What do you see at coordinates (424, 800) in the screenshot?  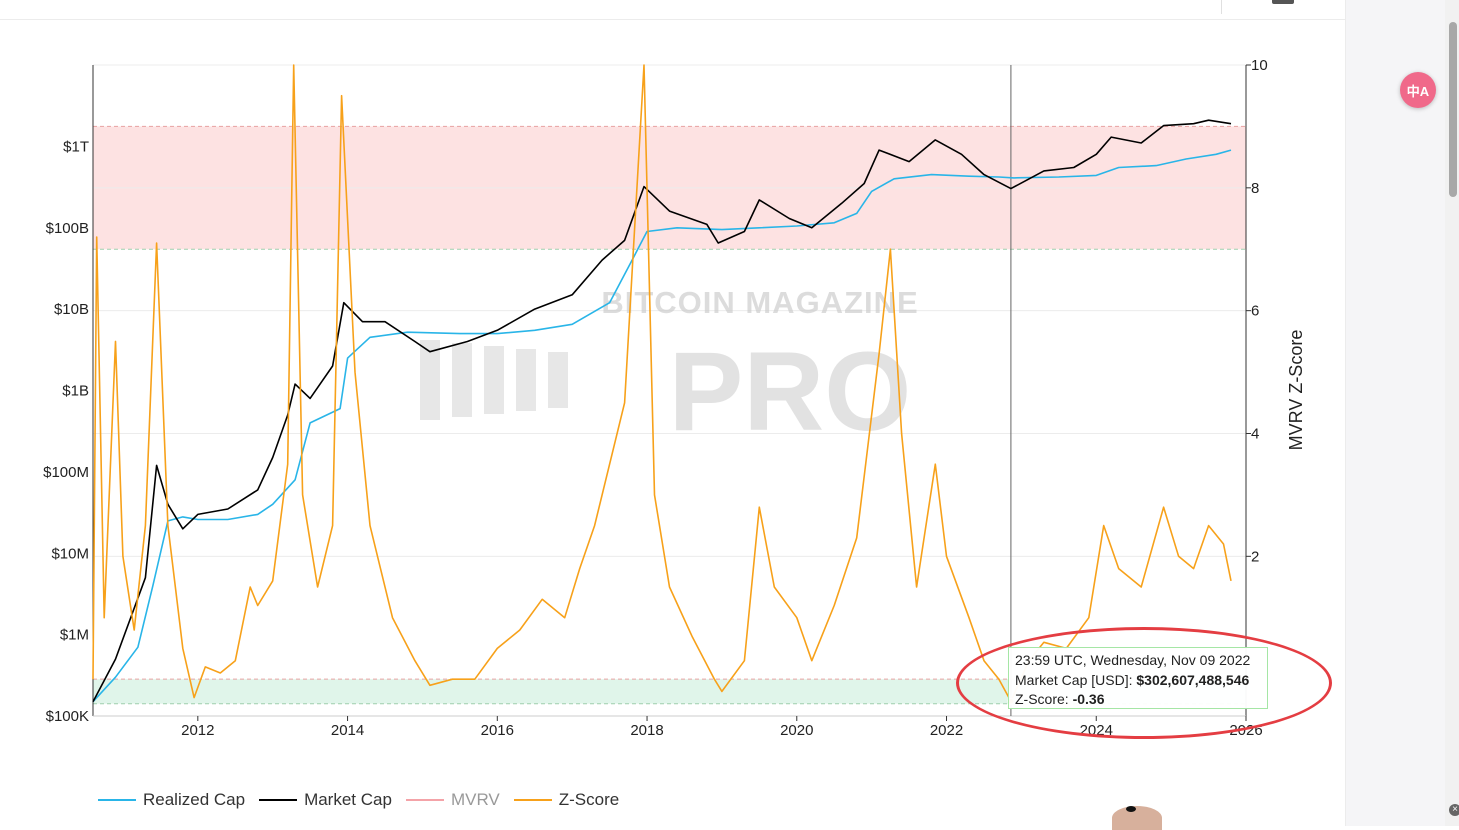 I see `legend-swatch-mvrv` at bounding box center [424, 800].